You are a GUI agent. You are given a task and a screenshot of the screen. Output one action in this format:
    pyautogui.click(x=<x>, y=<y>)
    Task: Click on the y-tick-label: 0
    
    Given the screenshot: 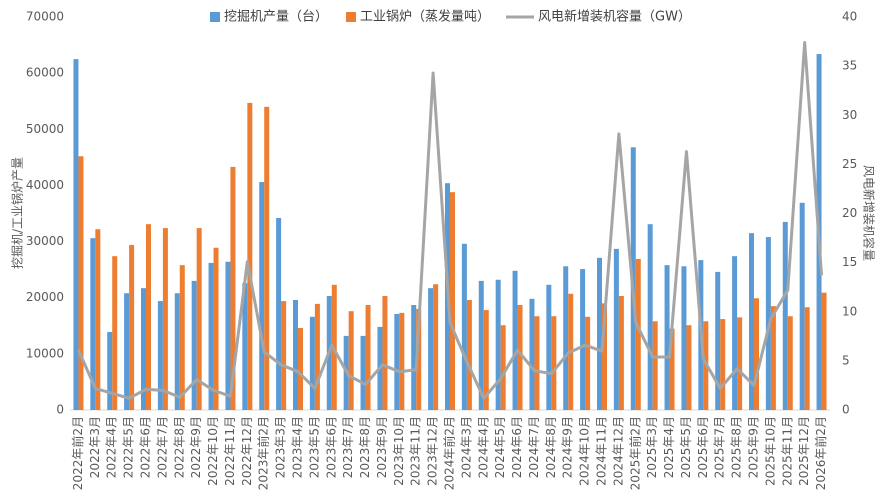 What is the action you would take?
    pyautogui.click(x=60, y=410)
    